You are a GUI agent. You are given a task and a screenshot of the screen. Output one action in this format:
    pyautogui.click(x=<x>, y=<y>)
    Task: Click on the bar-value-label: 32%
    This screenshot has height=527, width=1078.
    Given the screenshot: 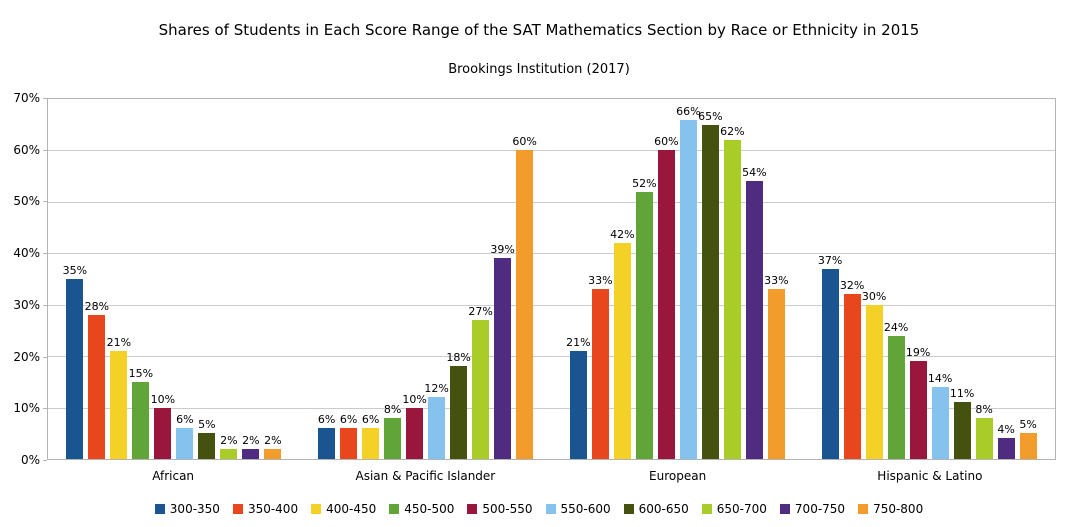 What is the action you would take?
    pyautogui.click(x=852, y=286)
    